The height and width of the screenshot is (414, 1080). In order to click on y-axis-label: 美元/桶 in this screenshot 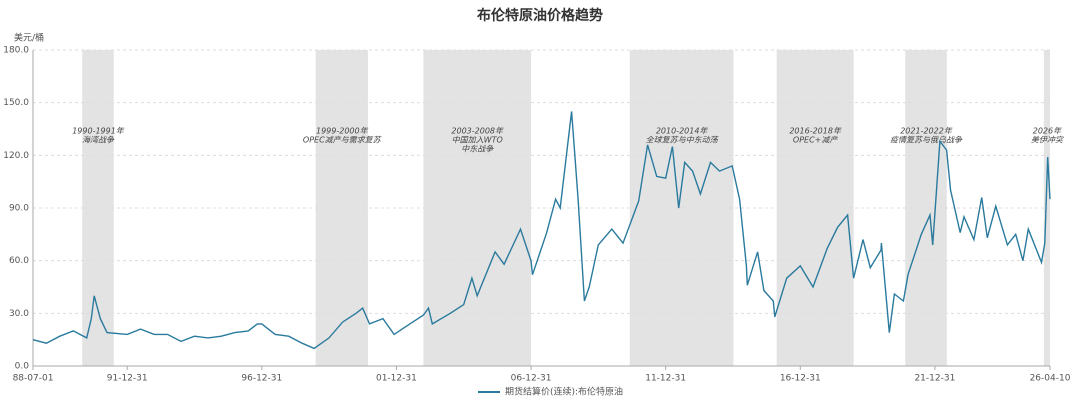, I will do `click(29, 38)`.